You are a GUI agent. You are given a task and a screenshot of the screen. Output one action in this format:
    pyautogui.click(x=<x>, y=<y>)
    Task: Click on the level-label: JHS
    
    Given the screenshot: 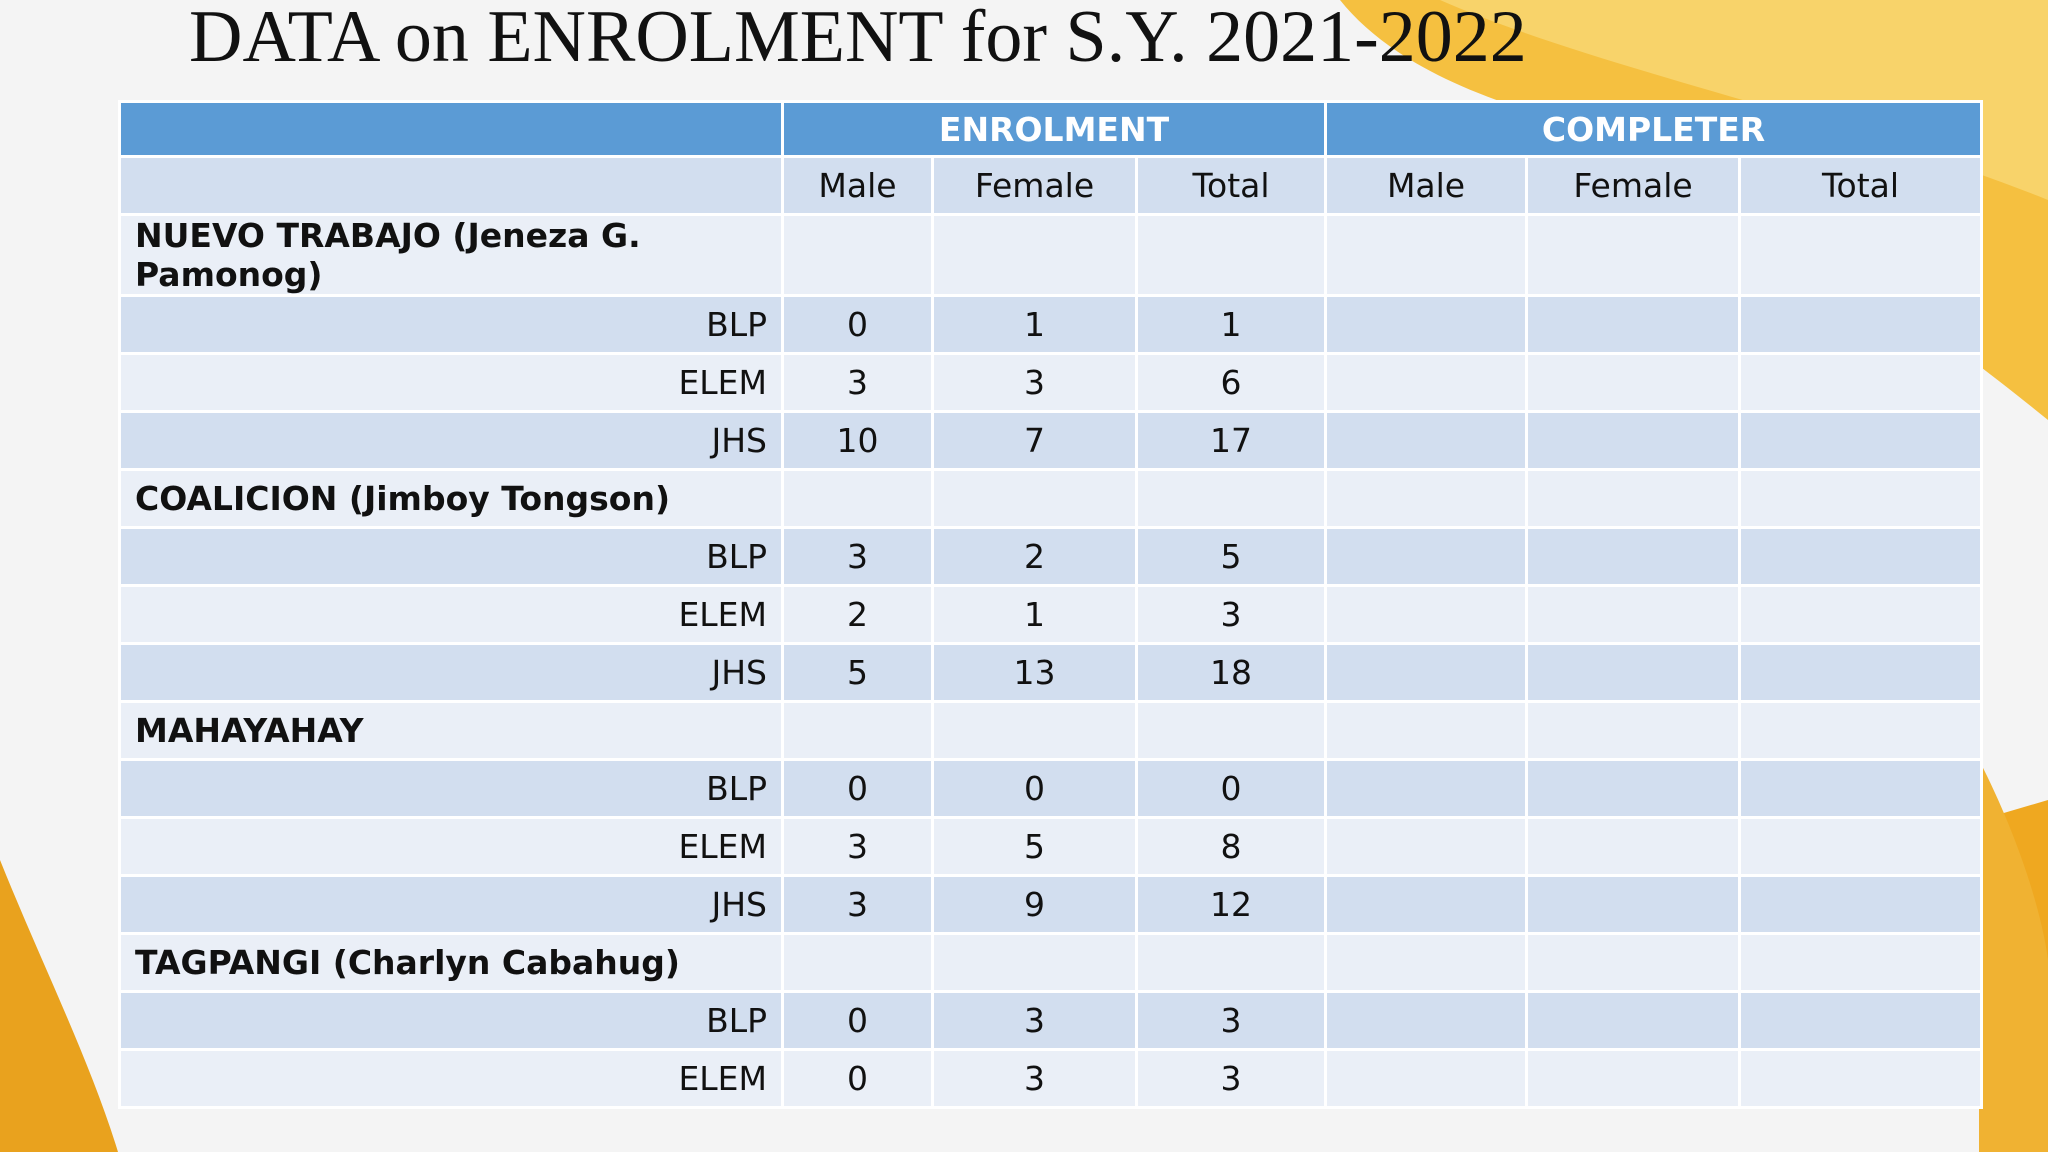 What is the action you would take?
    pyautogui.click(x=451, y=904)
    